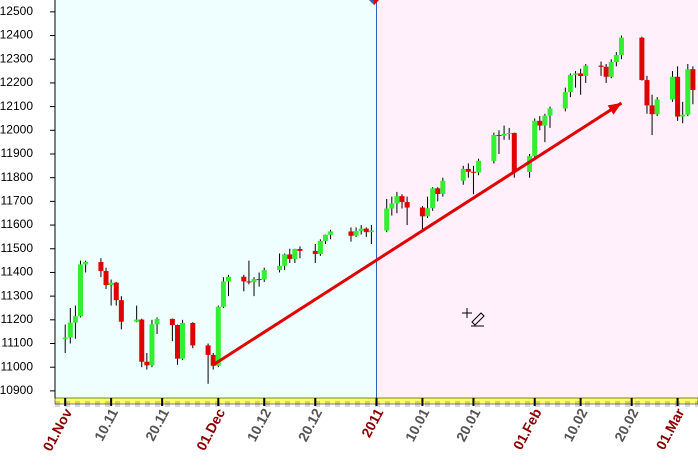  I want to click on y-tick-label: 11000, so click(17, 366).